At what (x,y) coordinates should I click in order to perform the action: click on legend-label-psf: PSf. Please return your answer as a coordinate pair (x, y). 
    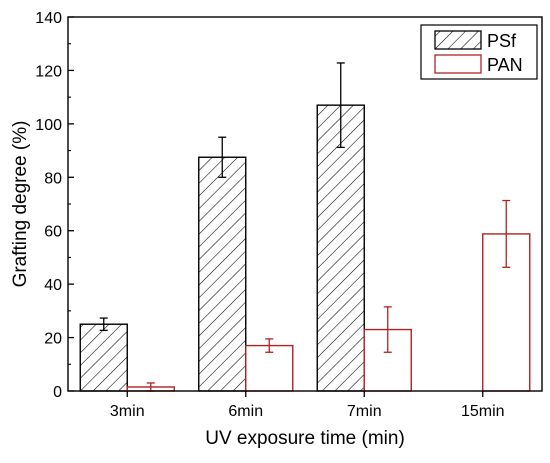
    Looking at the image, I should click on (502, 41).